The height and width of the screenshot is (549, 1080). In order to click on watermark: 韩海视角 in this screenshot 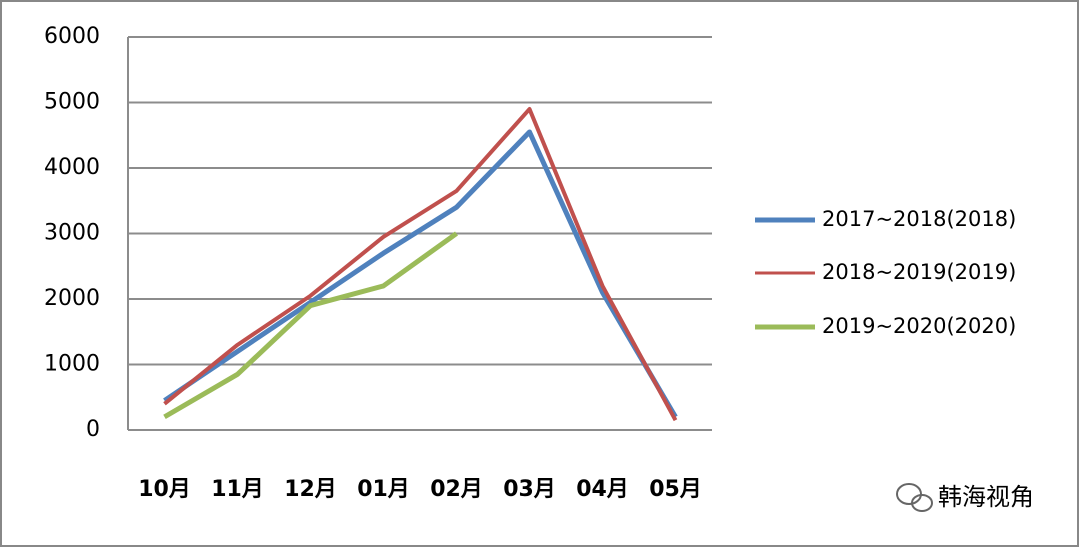, I will do `click(986, 497)`.